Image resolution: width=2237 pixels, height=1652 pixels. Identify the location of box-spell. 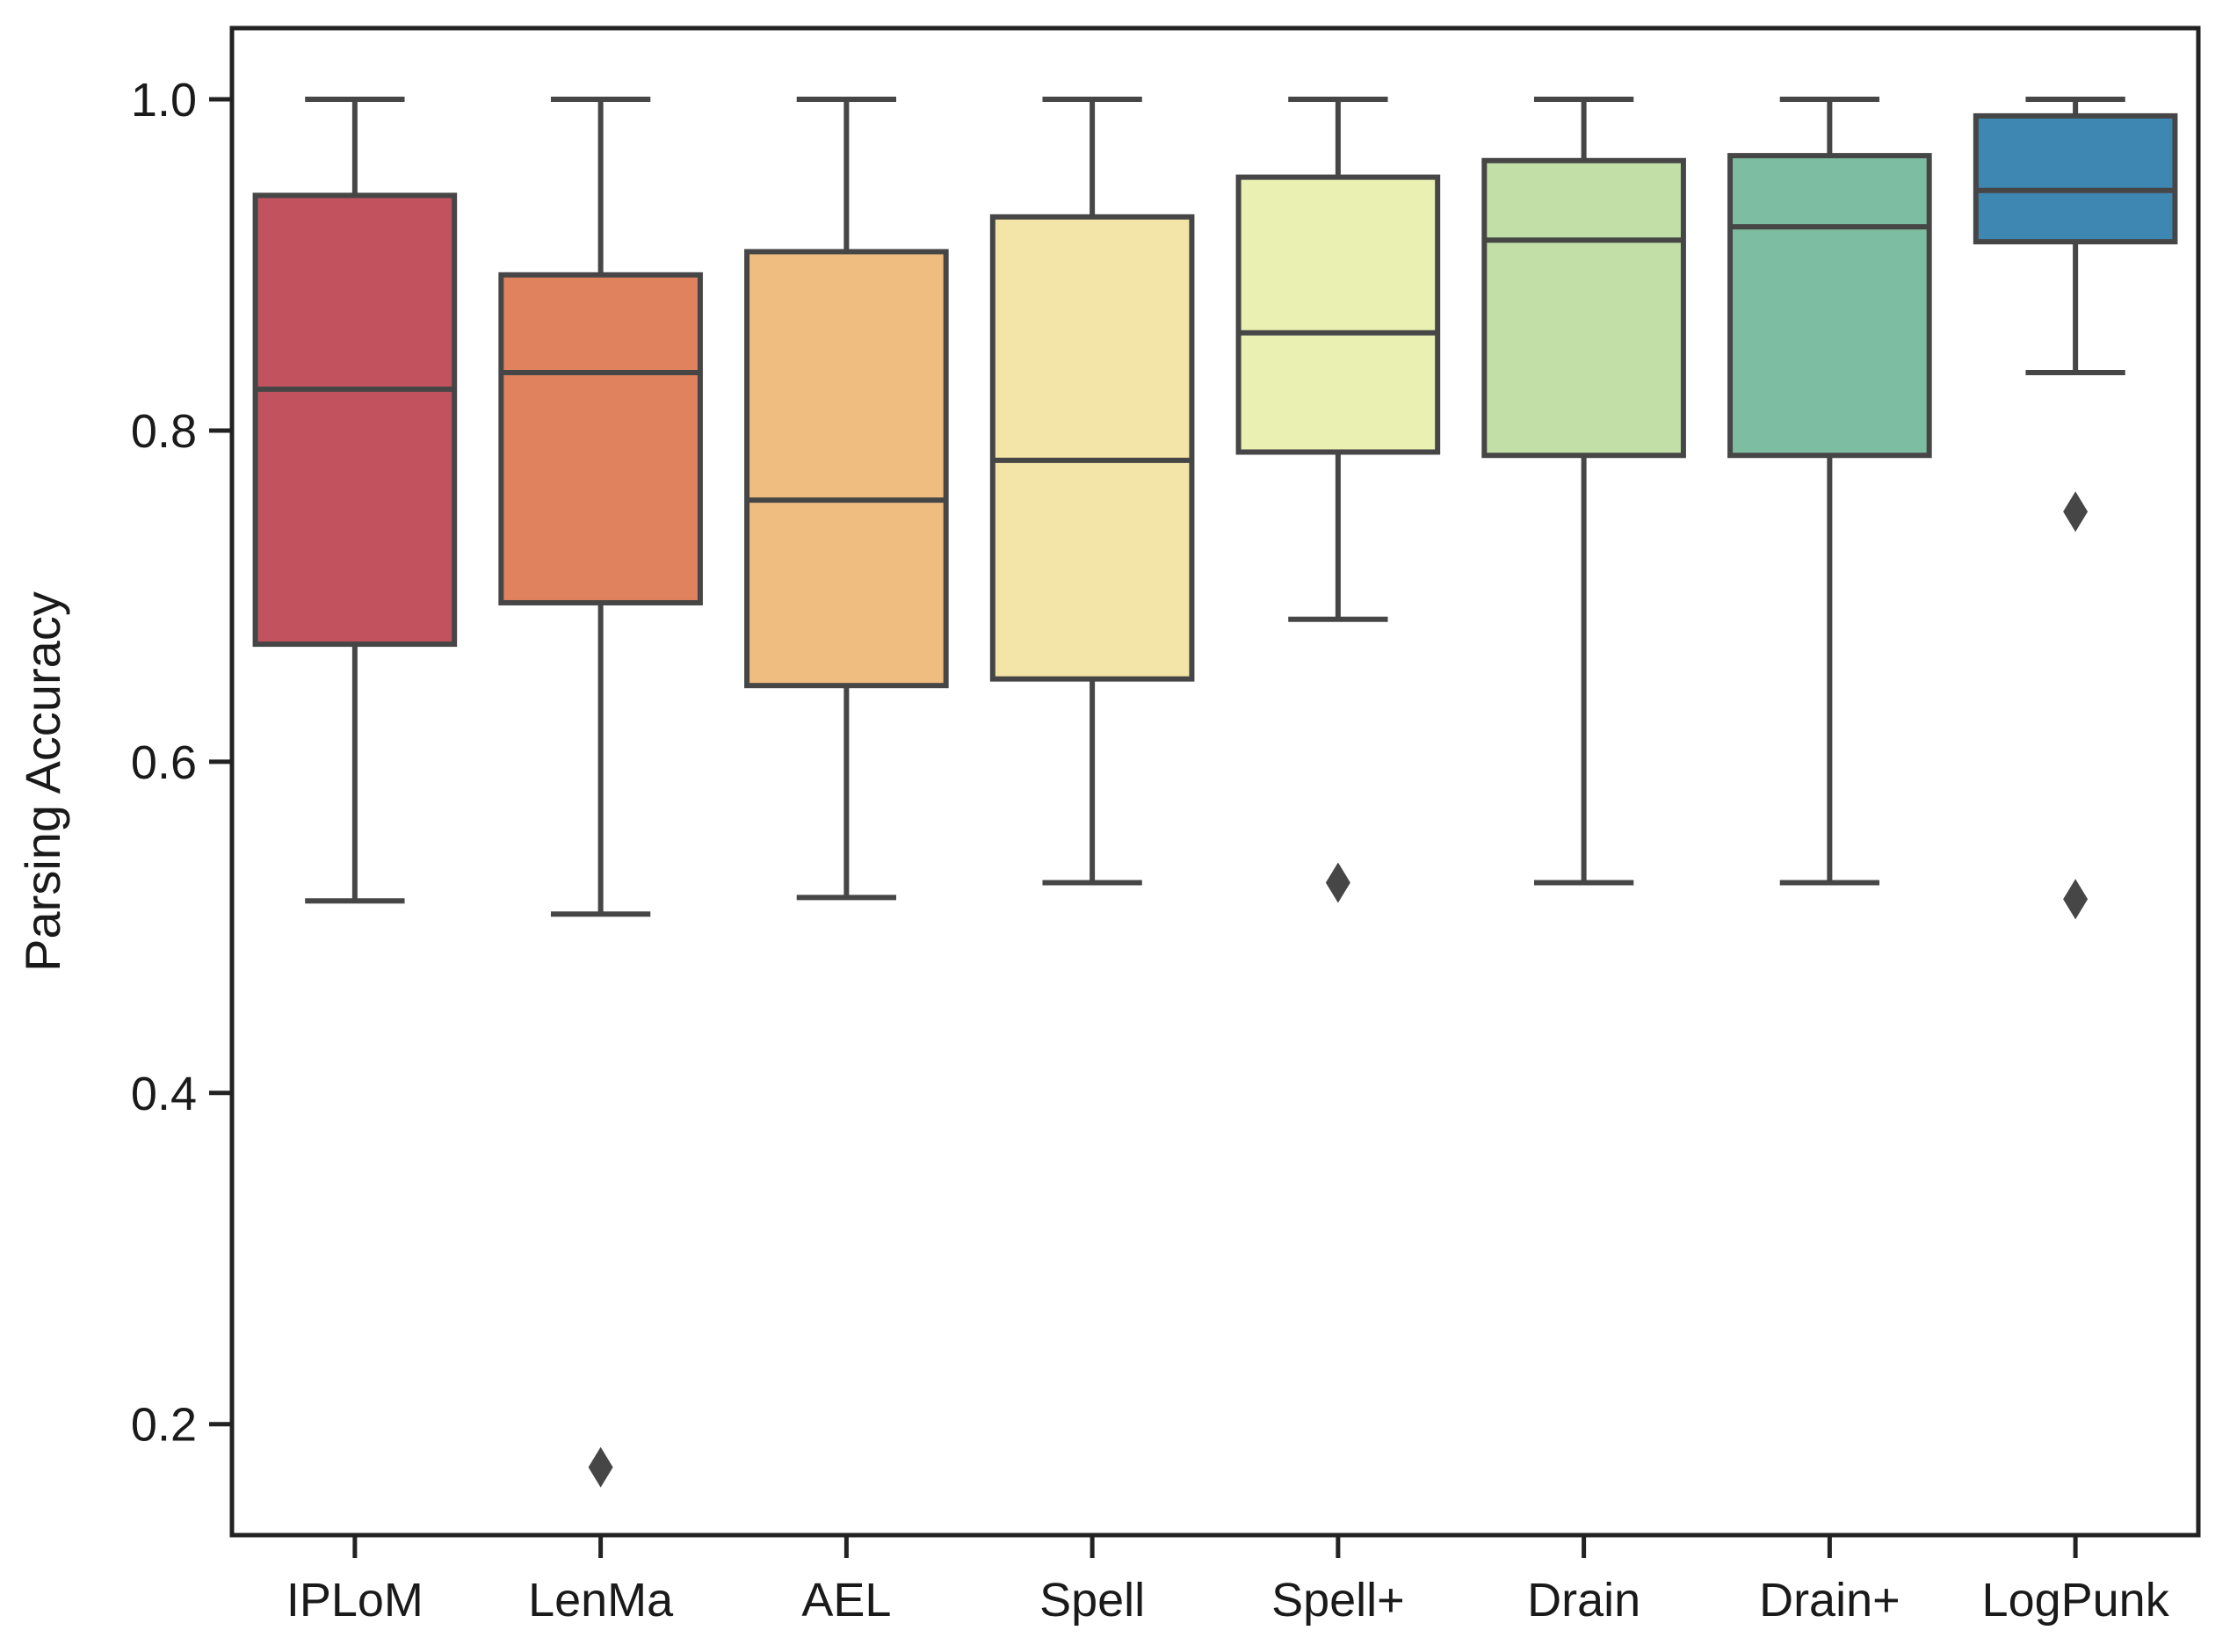
(1092, 491).